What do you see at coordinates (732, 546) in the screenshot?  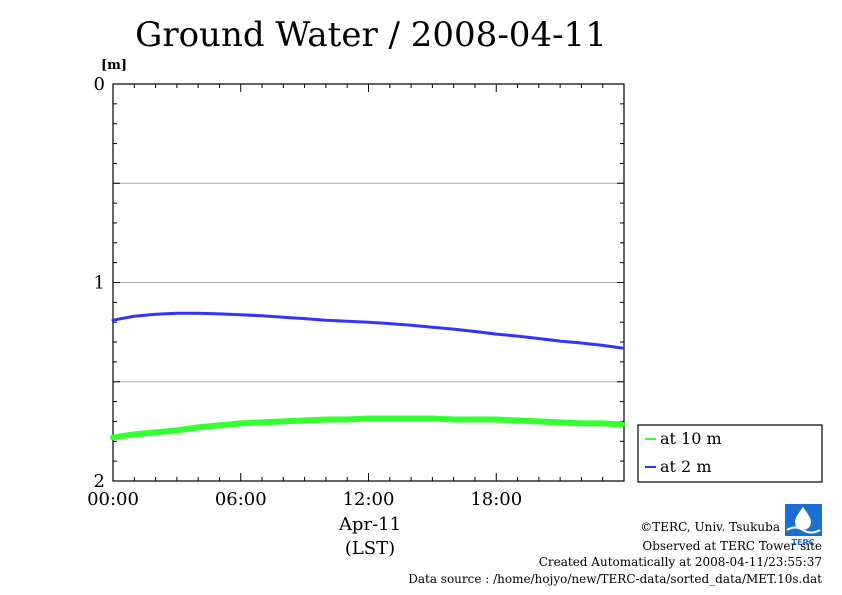 I see `credit-observed: Observed at TERC Tower site` at bounding box center [732, 546].